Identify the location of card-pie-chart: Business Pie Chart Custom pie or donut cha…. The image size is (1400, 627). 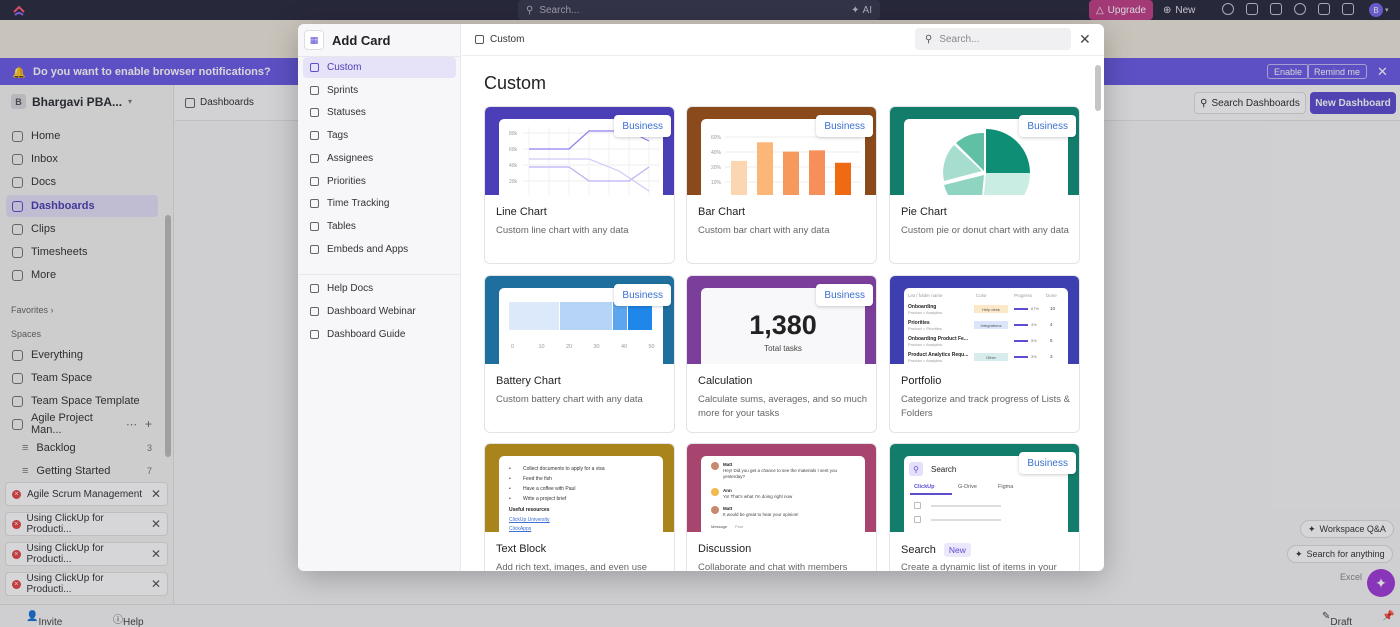
(984, 185).